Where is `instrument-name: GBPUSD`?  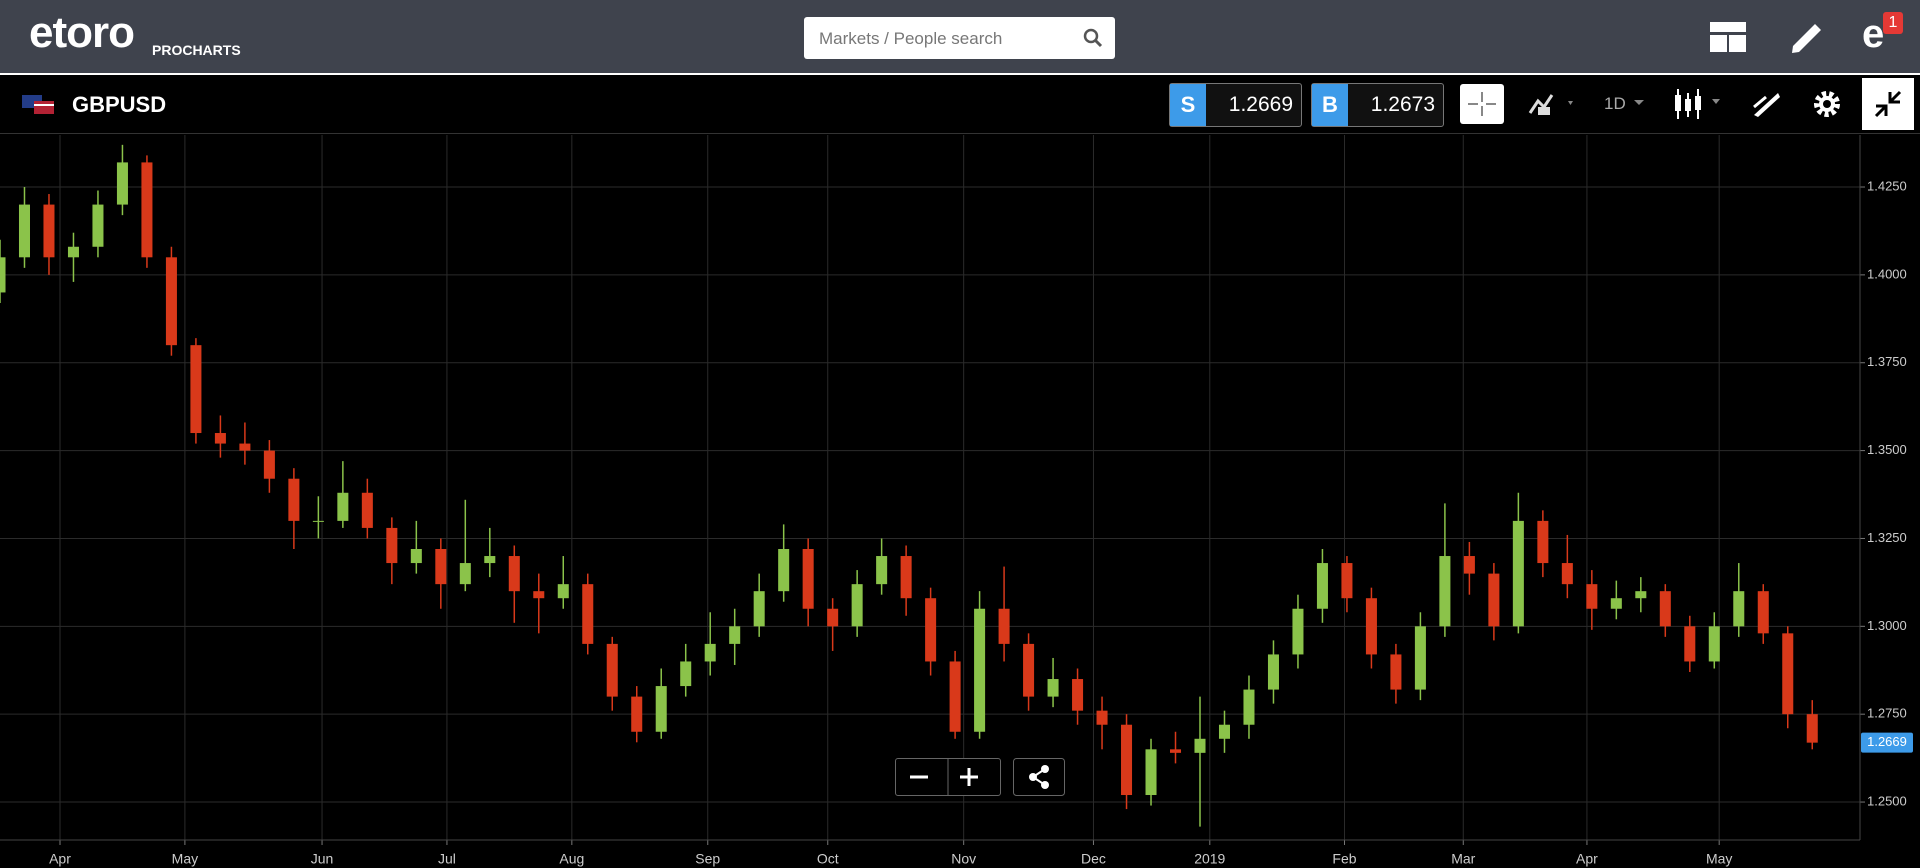 instrument-name: GBPUSD is located at coordinates (119, 104).